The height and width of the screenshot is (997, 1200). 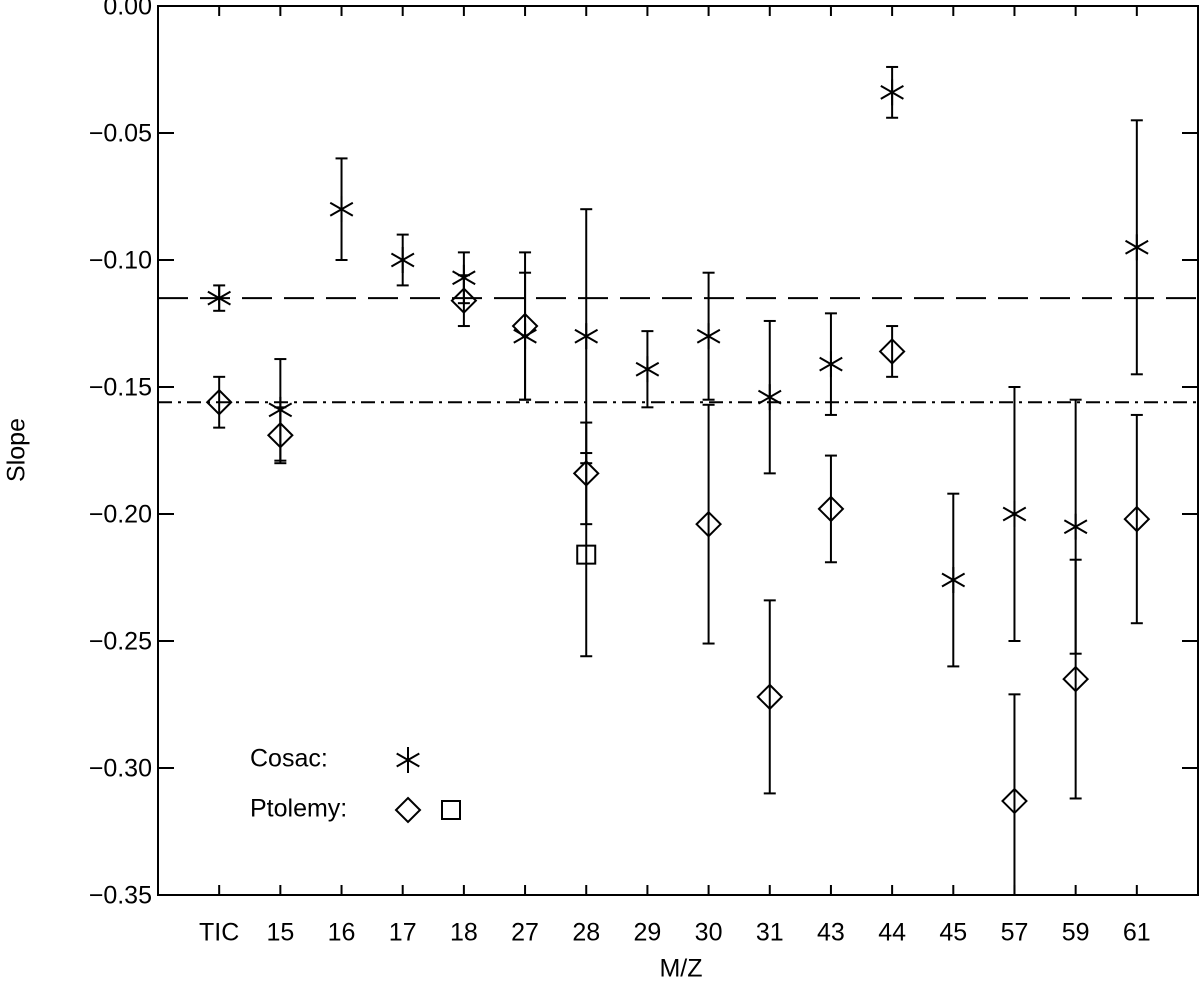 I want to click on x-tick-label: 18, so click(x=464, y=933).